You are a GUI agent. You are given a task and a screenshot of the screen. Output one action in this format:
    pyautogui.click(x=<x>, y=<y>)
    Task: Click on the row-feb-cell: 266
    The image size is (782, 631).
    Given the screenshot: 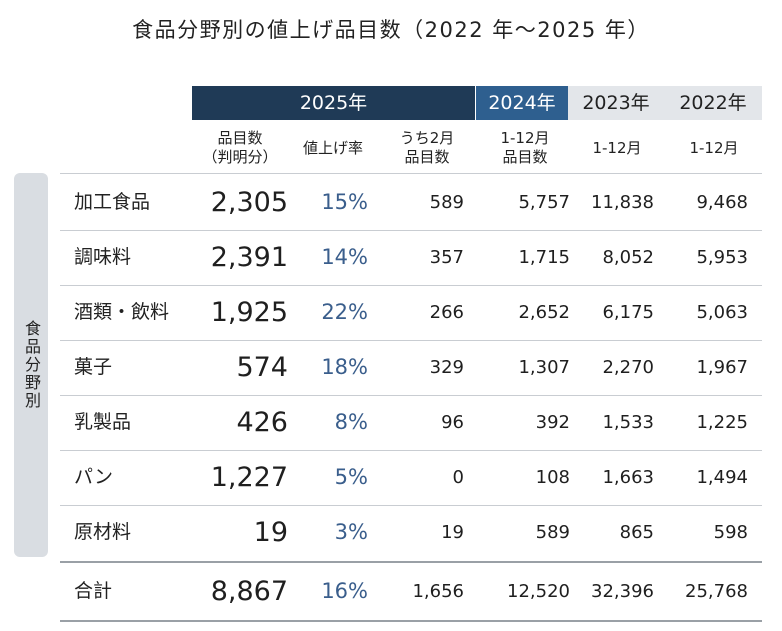 What is the action you would take?
    pyautogui.click(x=446, y=312)
    